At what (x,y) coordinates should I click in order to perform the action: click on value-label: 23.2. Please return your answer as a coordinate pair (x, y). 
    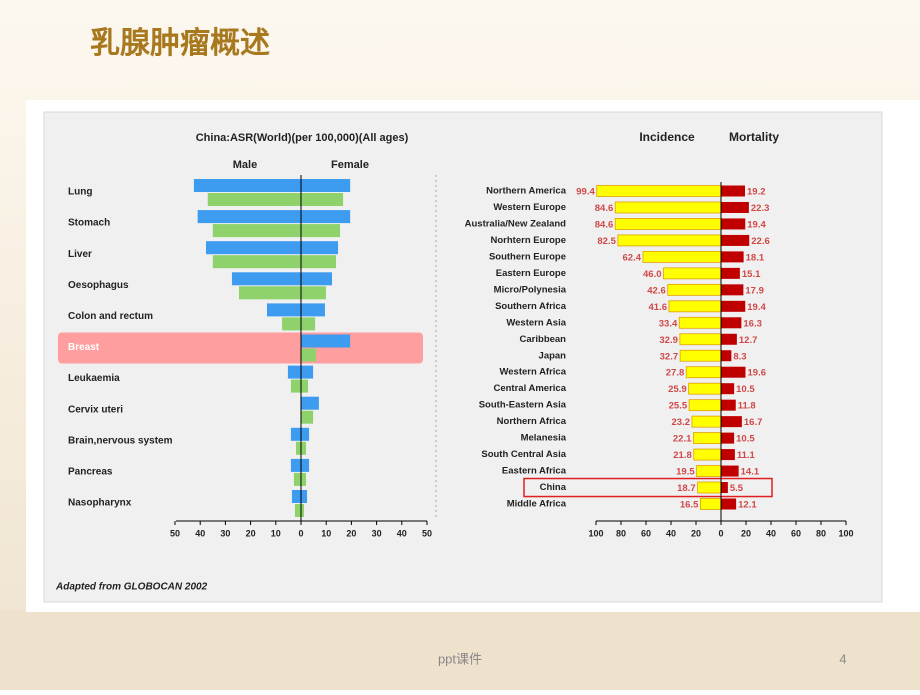
    Looking at the image, I should click on (681, 422).